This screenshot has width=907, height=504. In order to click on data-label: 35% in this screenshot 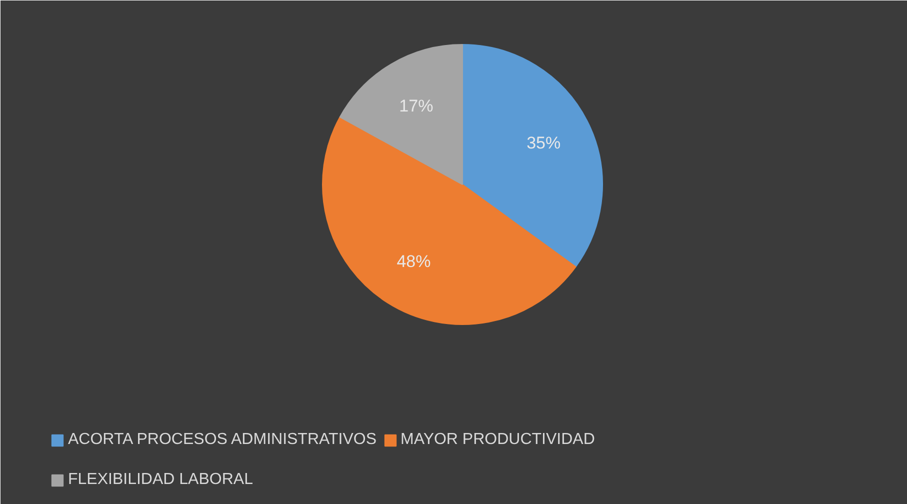, I will do `click(543, 143)`.